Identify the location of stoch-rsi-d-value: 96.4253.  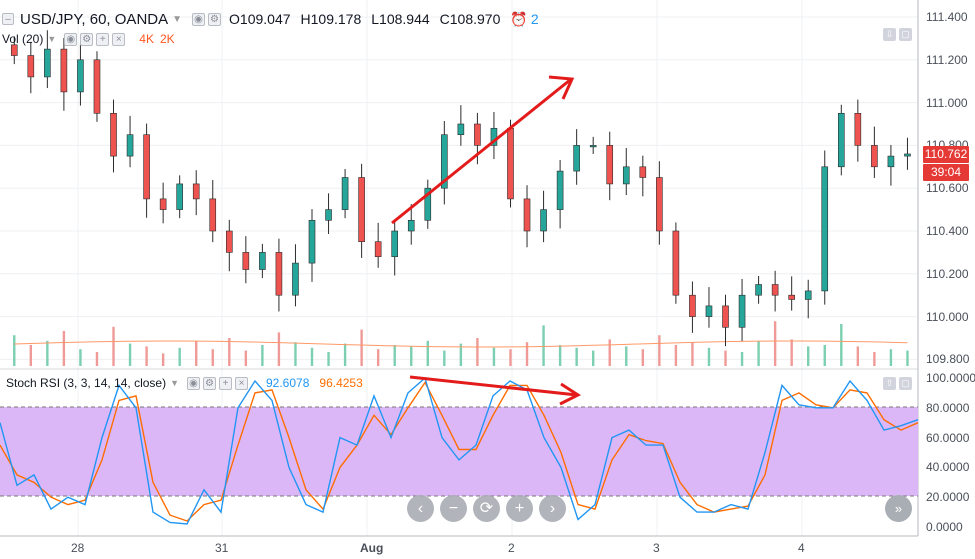
(341, 383).